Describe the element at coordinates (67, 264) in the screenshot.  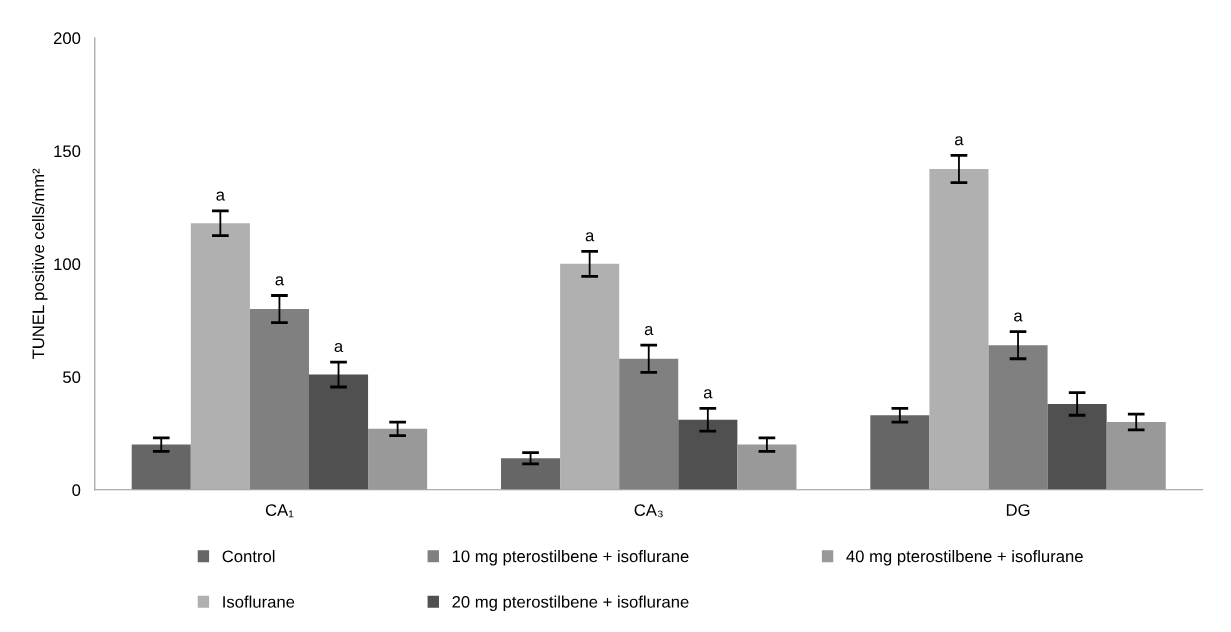
I see `y-tick-label: 100` at that location.